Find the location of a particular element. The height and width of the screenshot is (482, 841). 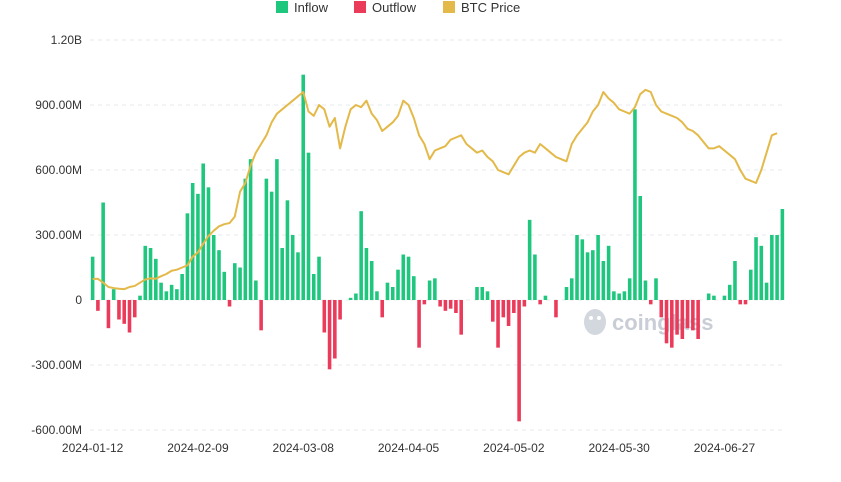

inflow-swatch-icon is located at coordinates (282, 7).